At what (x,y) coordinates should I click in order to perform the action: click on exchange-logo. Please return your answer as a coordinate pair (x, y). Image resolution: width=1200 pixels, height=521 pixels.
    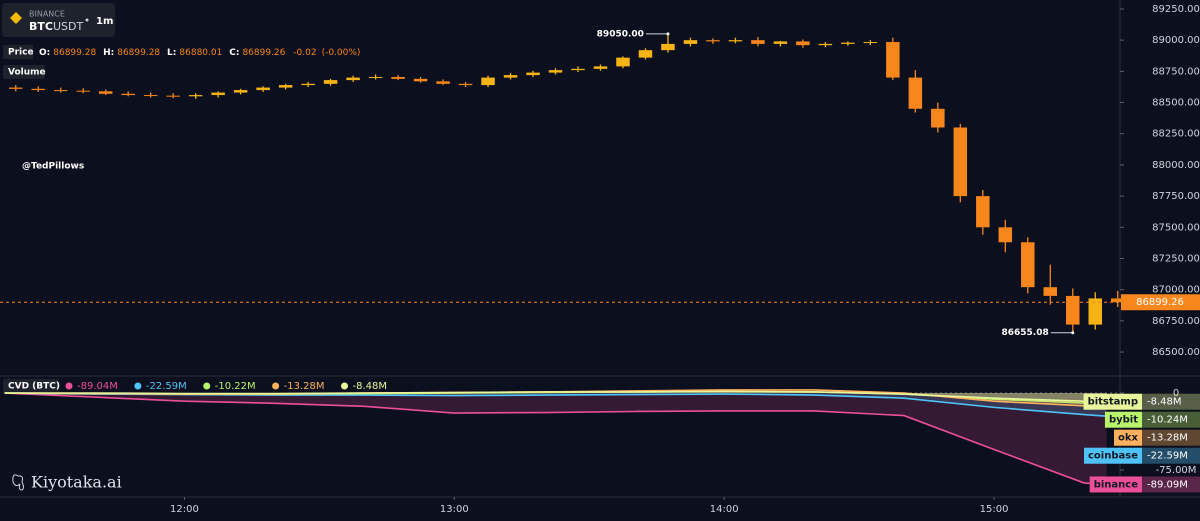
    Looking at the image, I should click on (16, 18).